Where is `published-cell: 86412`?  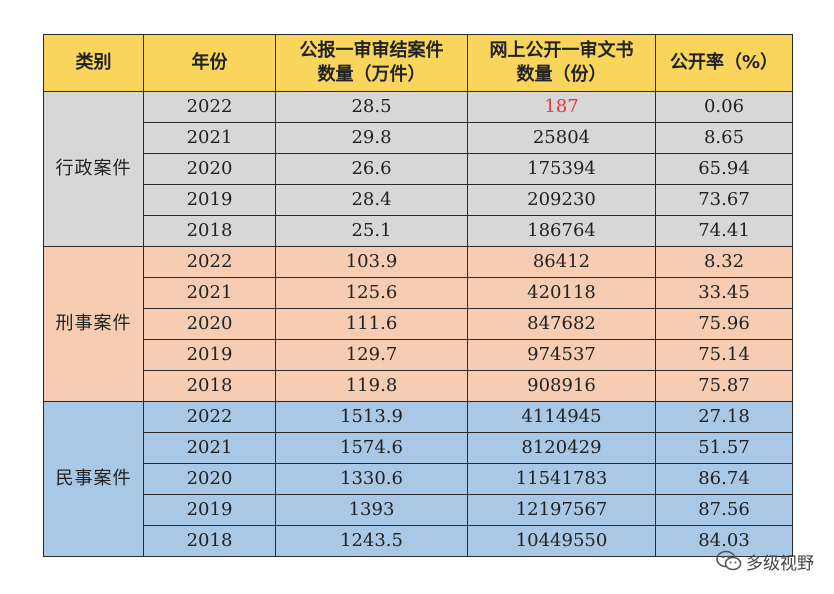 published-cell: 86412 is located at coordinates (561, 262).